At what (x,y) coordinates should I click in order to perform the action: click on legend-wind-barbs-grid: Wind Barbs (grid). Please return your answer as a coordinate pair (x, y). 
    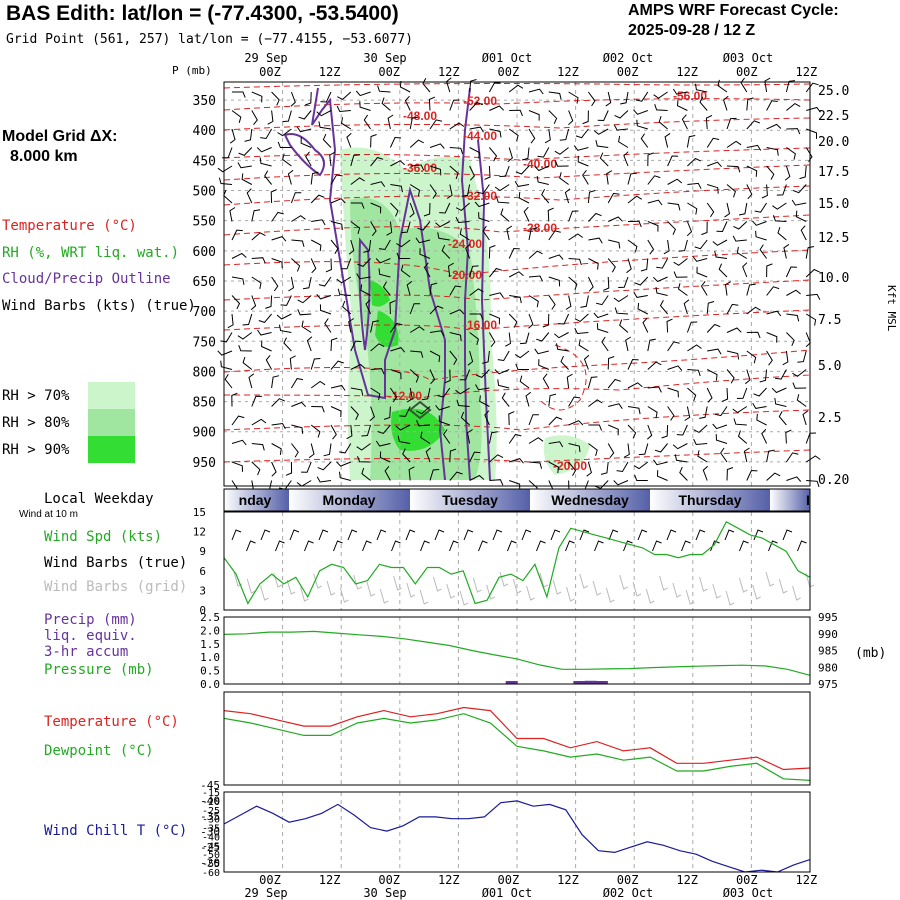
    Looking at the image, I should click on (116, 587).